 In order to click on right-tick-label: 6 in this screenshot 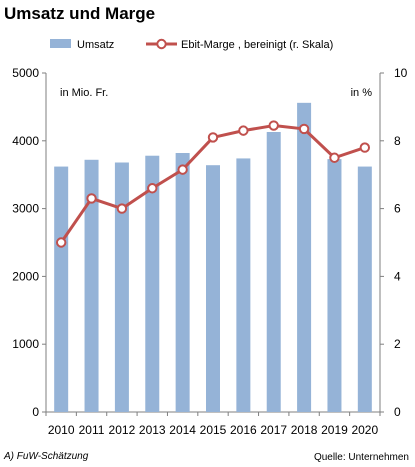, I will do `click(397, 209)`.